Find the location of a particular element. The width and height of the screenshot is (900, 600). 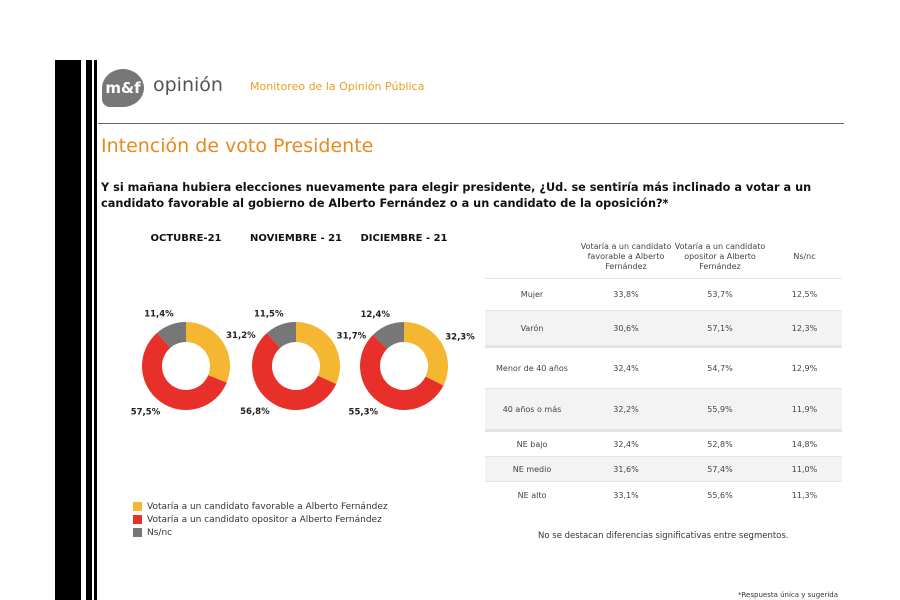

table-row: NE alto 33,1% 55,6% 11,3% is located at coordinates (663, 494).